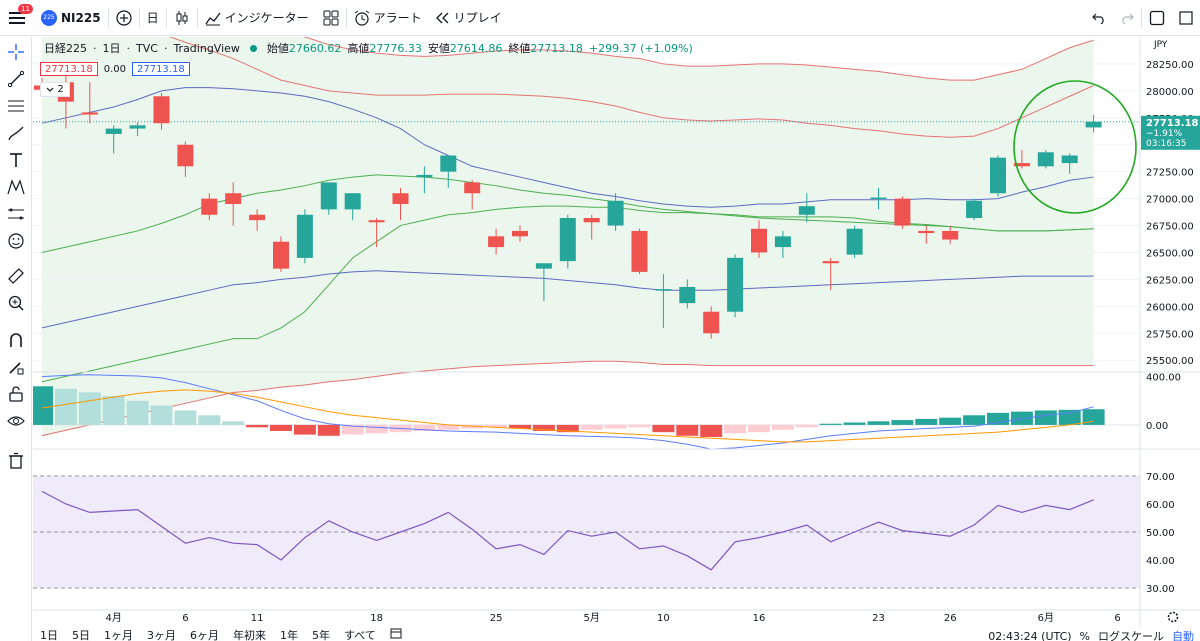 This screenshot has width=1200, height=641. What do you see at coordinates (204, 634) in the screenshot?
I see `range-button-4: 6ヶ月` at bounding box center [204, 634].